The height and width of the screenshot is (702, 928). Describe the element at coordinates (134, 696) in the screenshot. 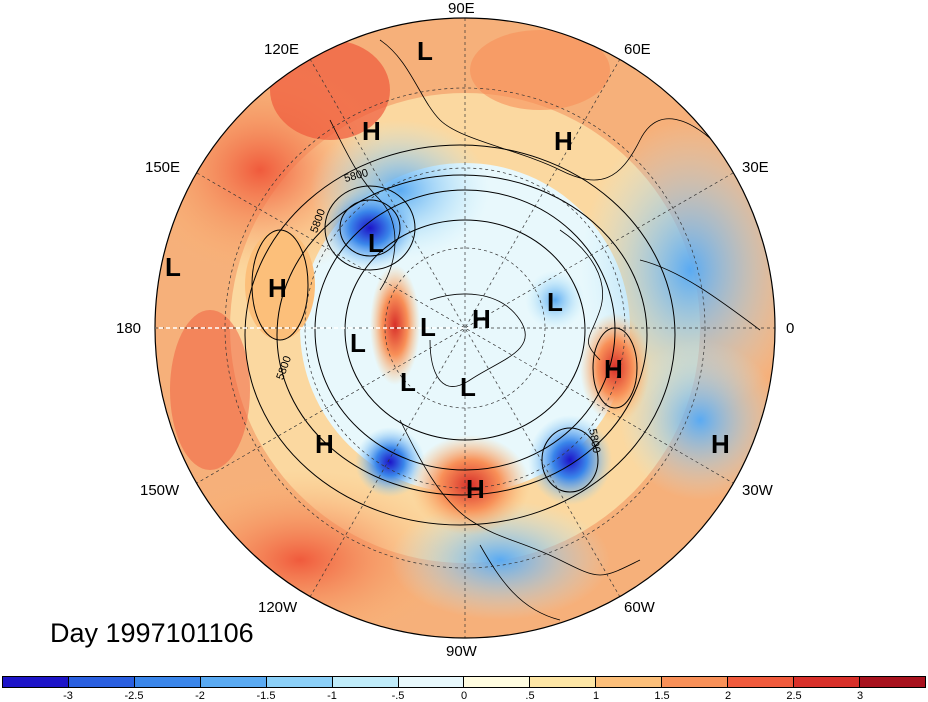

I see `colorbar-tick-label: -2.5` at that location.